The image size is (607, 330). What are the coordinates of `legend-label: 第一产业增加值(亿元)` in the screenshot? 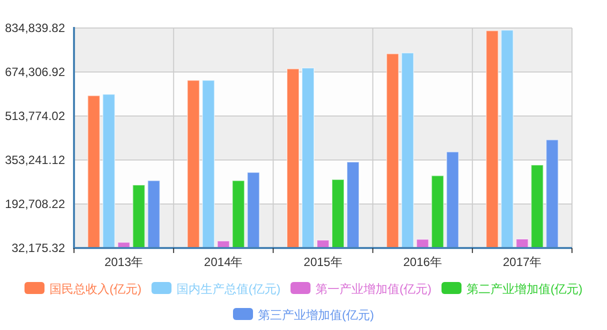 It's located at (374, 289).